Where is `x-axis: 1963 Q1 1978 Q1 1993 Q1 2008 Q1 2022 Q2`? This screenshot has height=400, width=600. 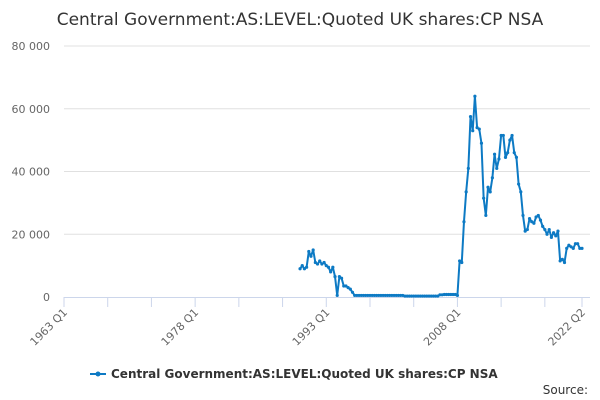 x-axis: 1963 Q1 1978 Q1 1993 Q1 2008 Q1 2022 Q2 is located at coordinates (309, 322).